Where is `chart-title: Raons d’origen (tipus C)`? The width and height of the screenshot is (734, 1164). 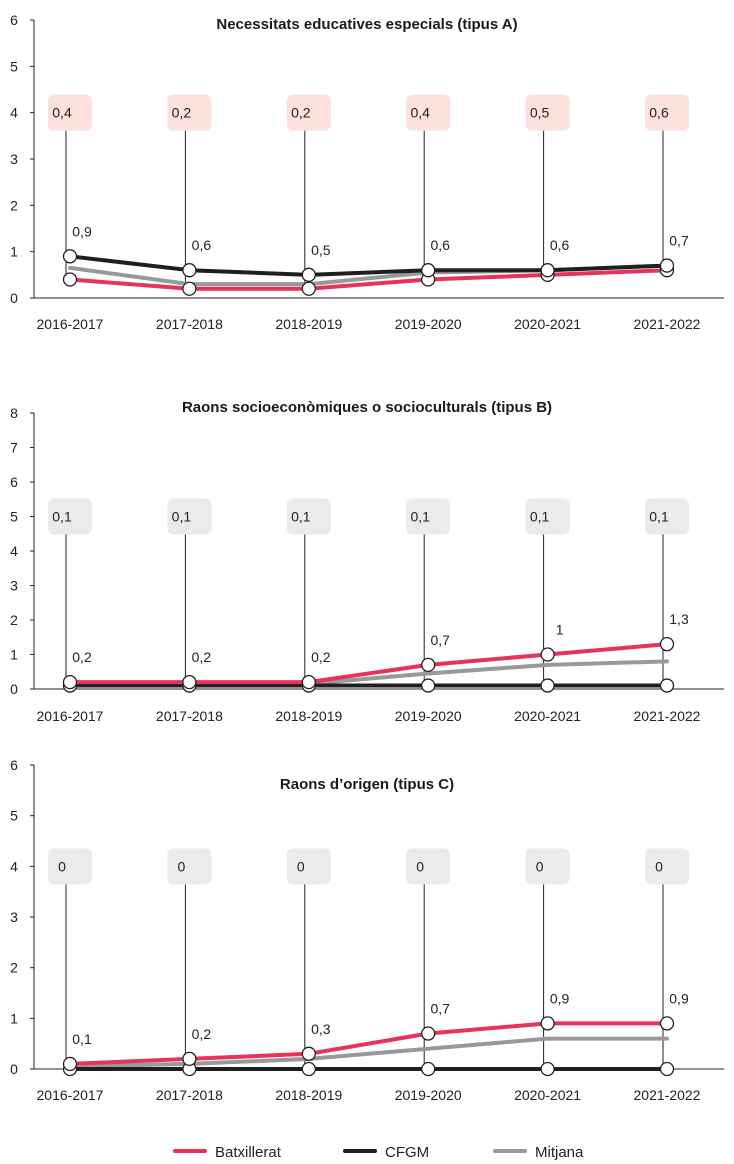 chart-title: Raons d’origen (tipus C) is located at coordinates (367, 784).